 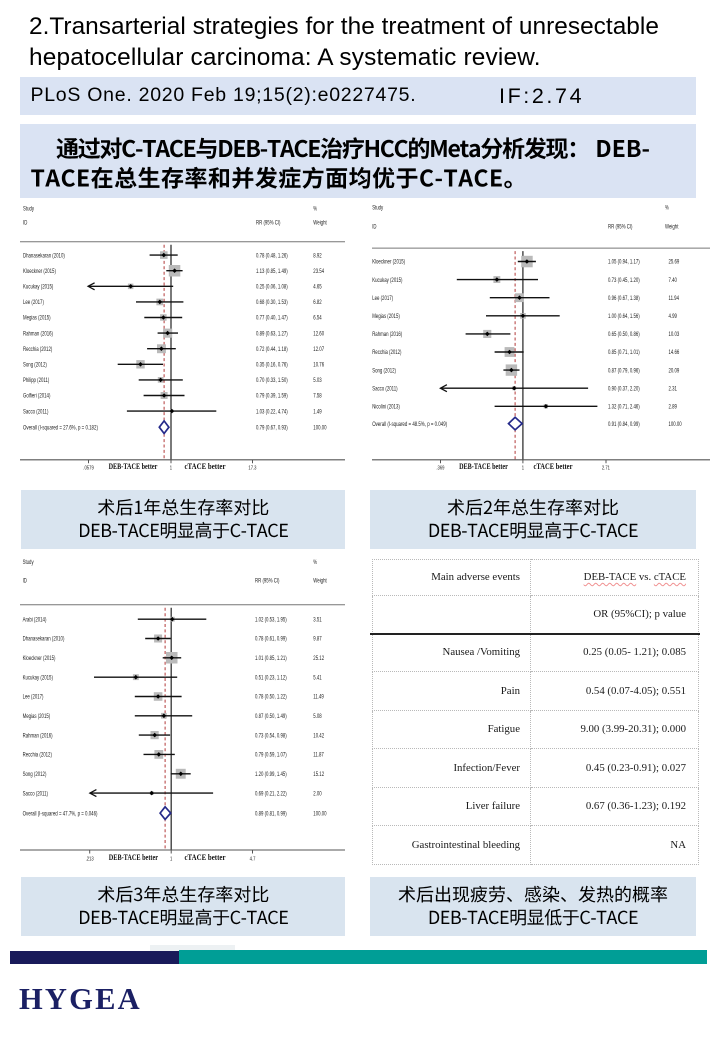 I want to click on svg-text: 0.65 (0.50, 0.86), so click(x=624, y=335).